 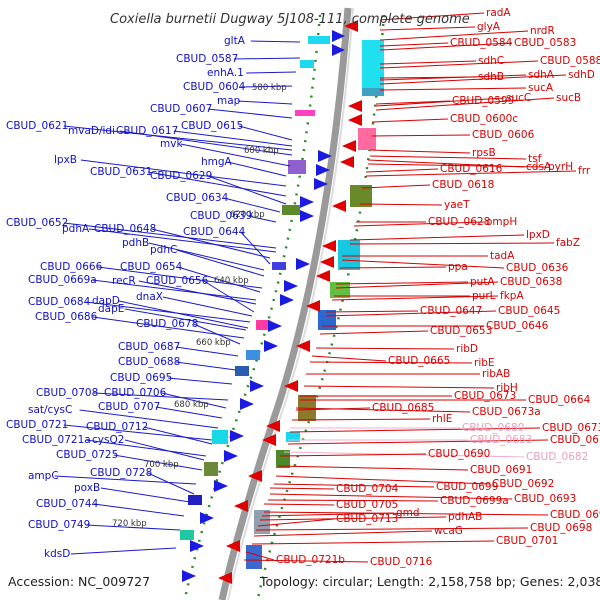 I want to click on gene-label-right: fkpA, so click(x=512, y=296).